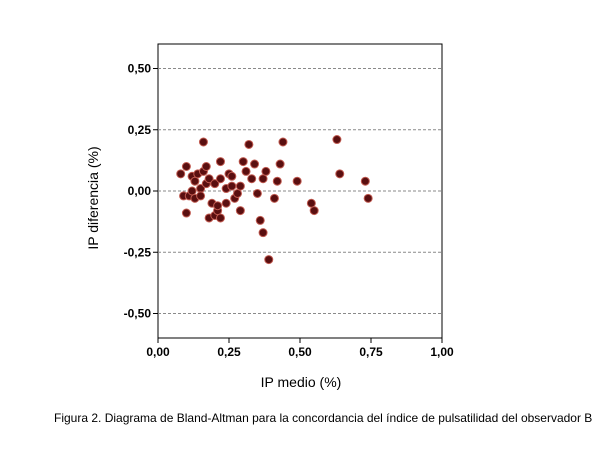 The width and height of the screenshot is (604, 455). What do you see at coordinates (138, 314) in the screenshot?
I see `y-tick-label: -0,50` at bounding box center [138, 314].